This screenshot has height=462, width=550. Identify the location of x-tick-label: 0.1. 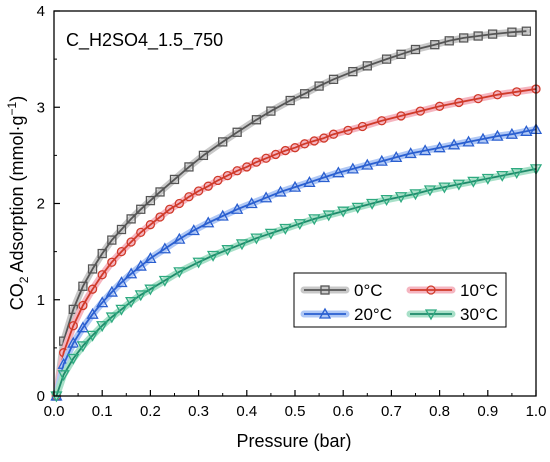
(102, 411).